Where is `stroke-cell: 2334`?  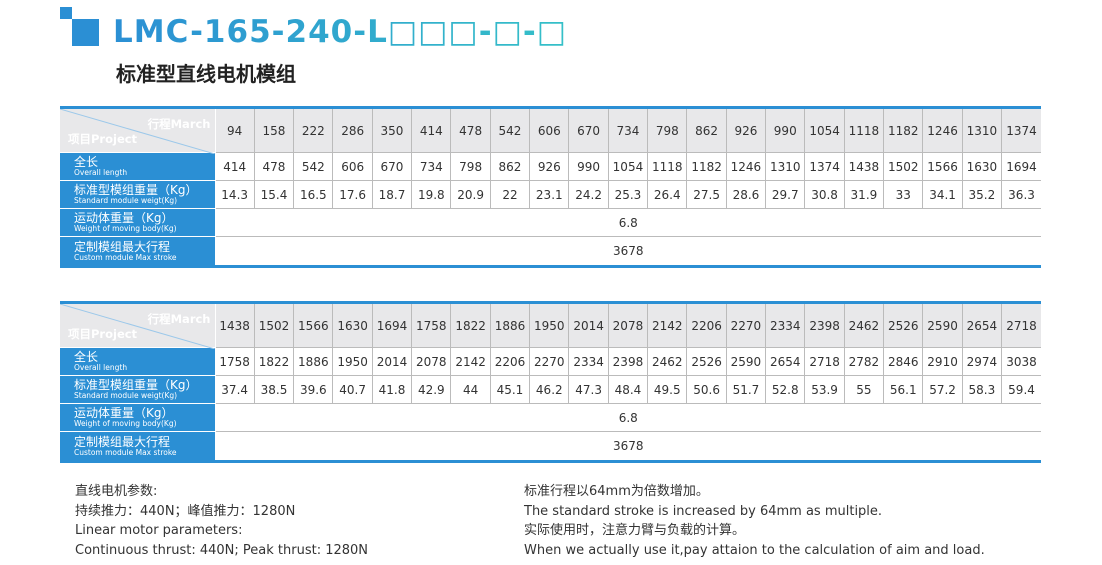 stroke-cell: 2334 is located at coordinates (785, 325).